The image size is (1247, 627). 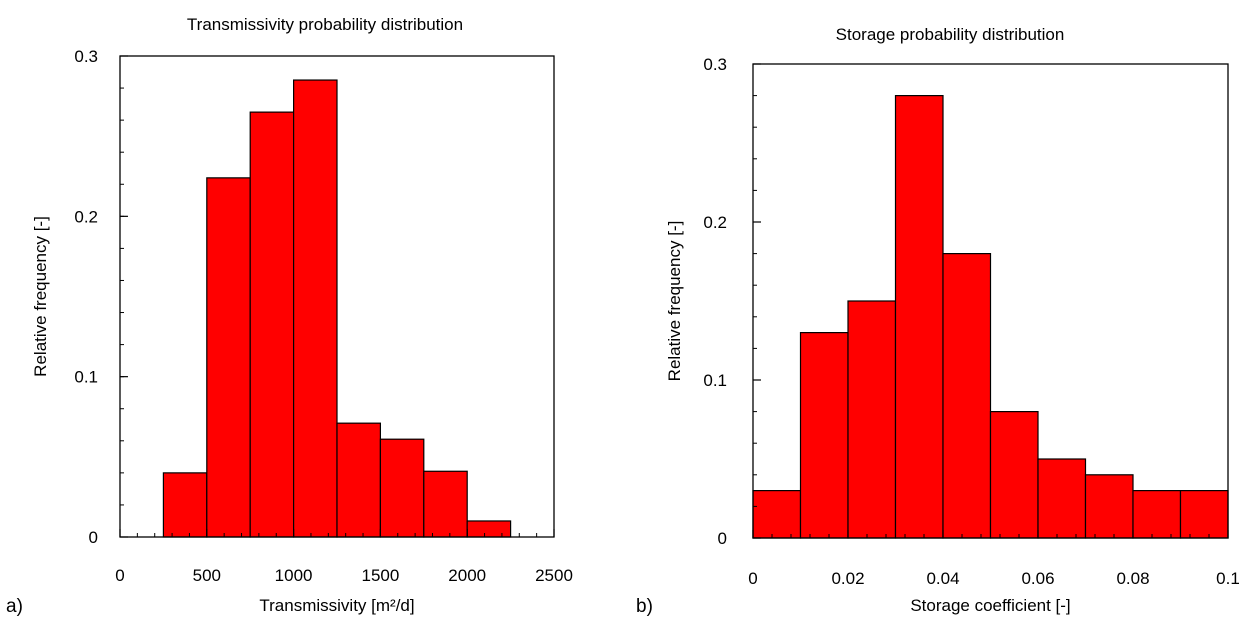 I want to click on x-axis-label: Transmissivity [m²/d], so click(x=336, y=605).